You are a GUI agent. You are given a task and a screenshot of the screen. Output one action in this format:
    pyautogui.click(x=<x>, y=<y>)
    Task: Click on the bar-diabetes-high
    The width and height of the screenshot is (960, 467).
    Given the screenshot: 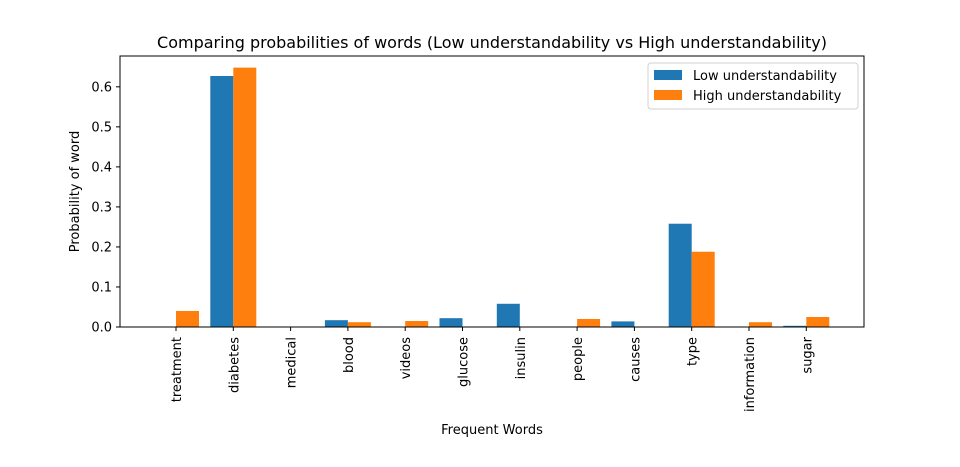 What is the action you would take?
    pyautogui.click(x=245, y=197)
    